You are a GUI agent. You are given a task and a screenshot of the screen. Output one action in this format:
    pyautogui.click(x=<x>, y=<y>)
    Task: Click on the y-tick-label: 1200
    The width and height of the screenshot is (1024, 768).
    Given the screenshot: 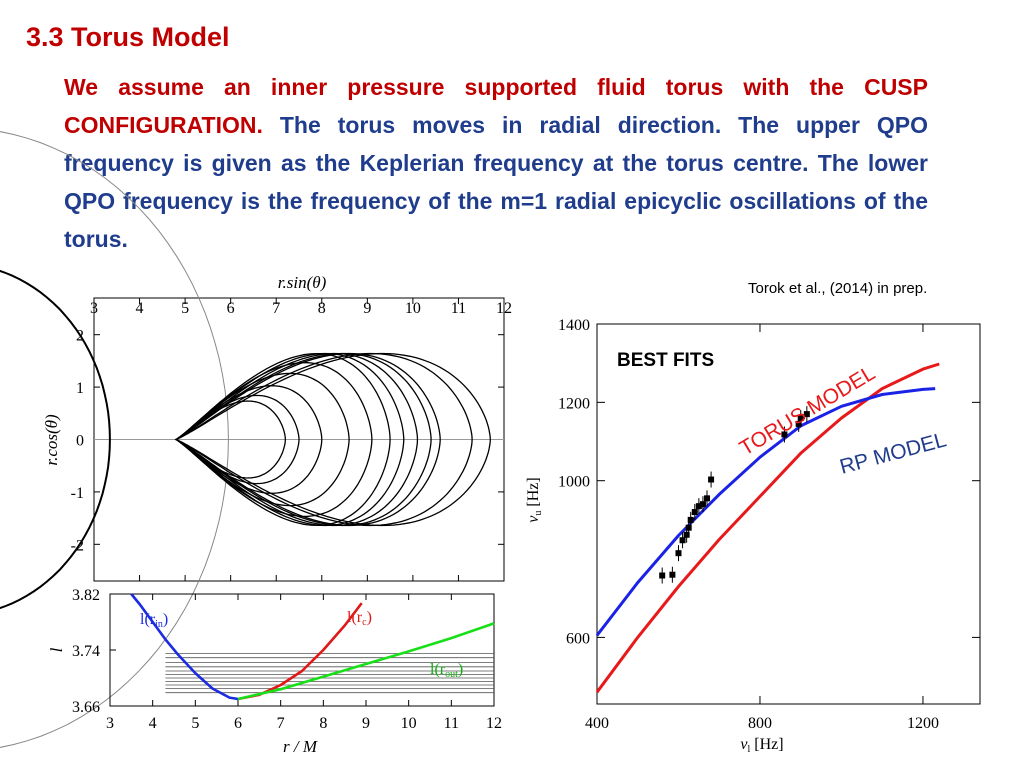 What is the action you would take?
    pyautogui.click(x=574, y=403)
    